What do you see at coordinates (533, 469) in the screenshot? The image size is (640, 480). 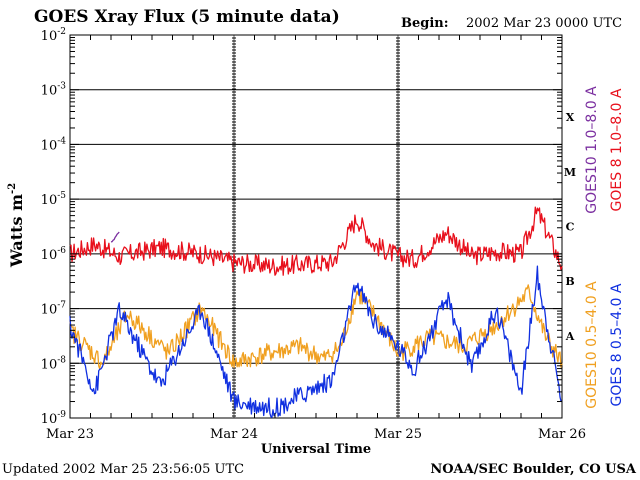 I see `credit-text: NOAA/SEC Boulder, CO USA` at bounding box center [533, 469].